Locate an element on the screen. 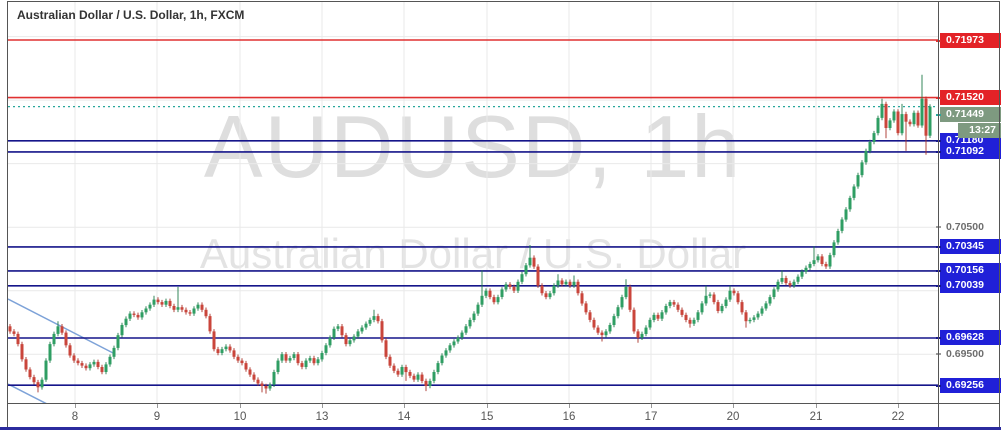 The height and width of the screenshot is (433, 1001). price-level-badge: 0.71520 is located at coordinates (968, 97).